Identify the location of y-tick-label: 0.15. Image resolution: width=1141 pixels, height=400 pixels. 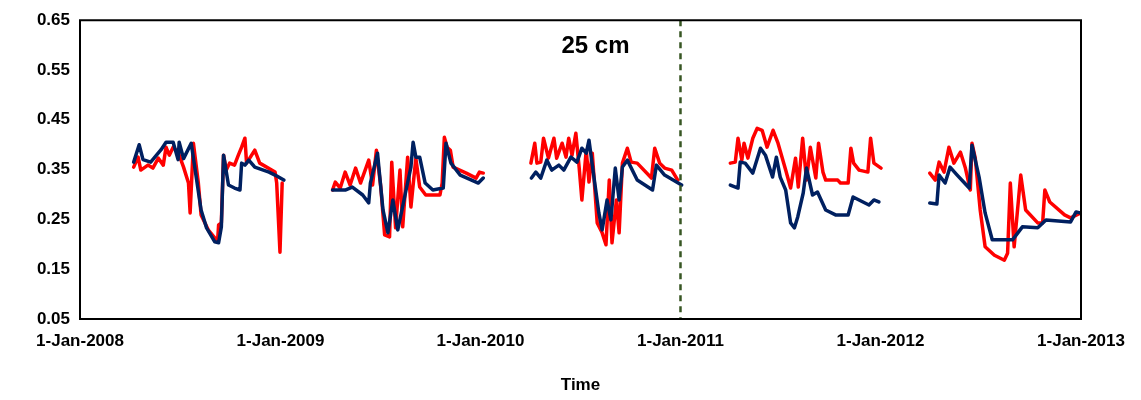
(53, 268).